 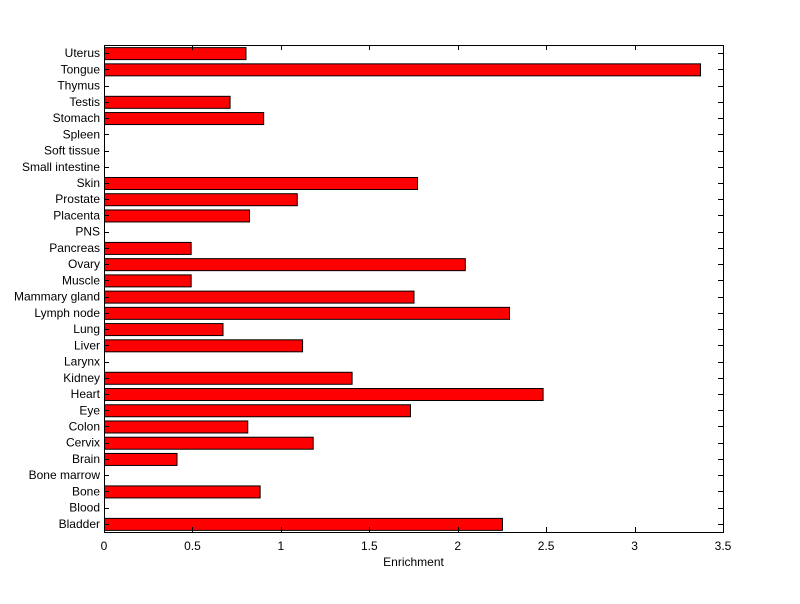 I want to click on x-tick-label: 0, so click(x=104, y=546).